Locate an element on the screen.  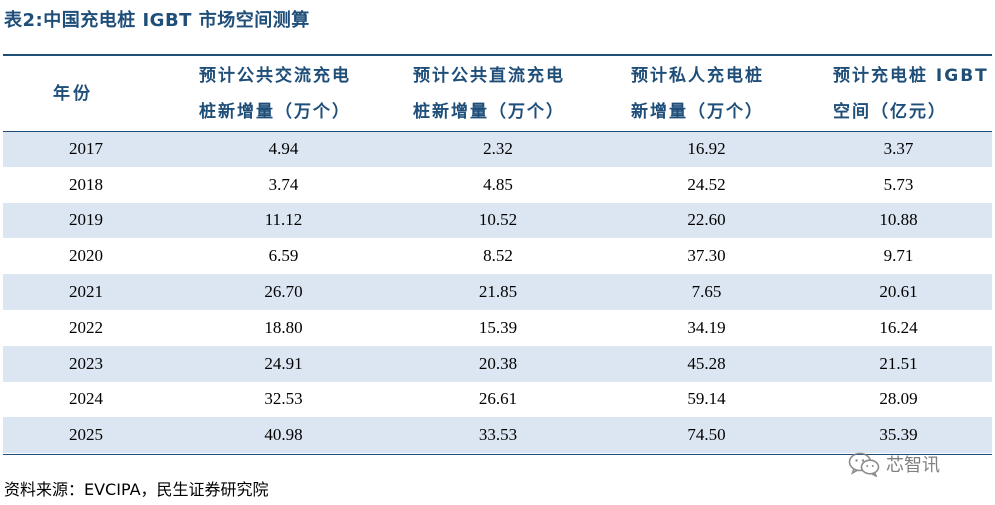
table-cell: 20.61 is located at coordinates (898, 292).